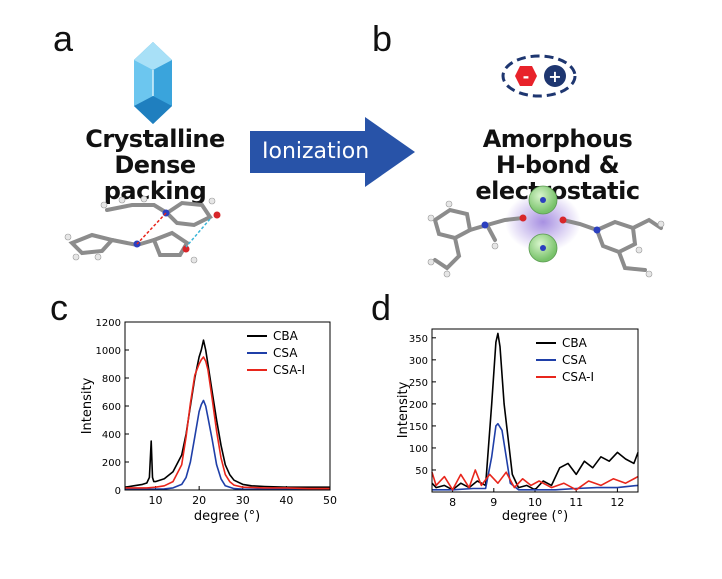 Image resolution: width=722 pixels, height=579 pixels. I want to click on amorphous-model, so click(546, 231).